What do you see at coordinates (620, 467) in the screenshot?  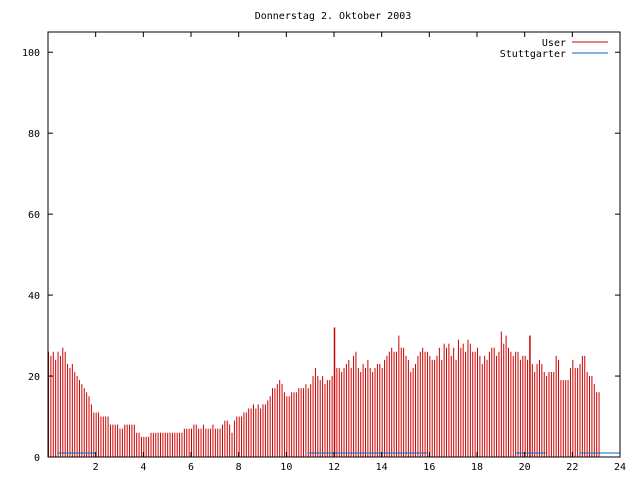 I see `x-tick-label: 24` at bounding box center [620, 467].